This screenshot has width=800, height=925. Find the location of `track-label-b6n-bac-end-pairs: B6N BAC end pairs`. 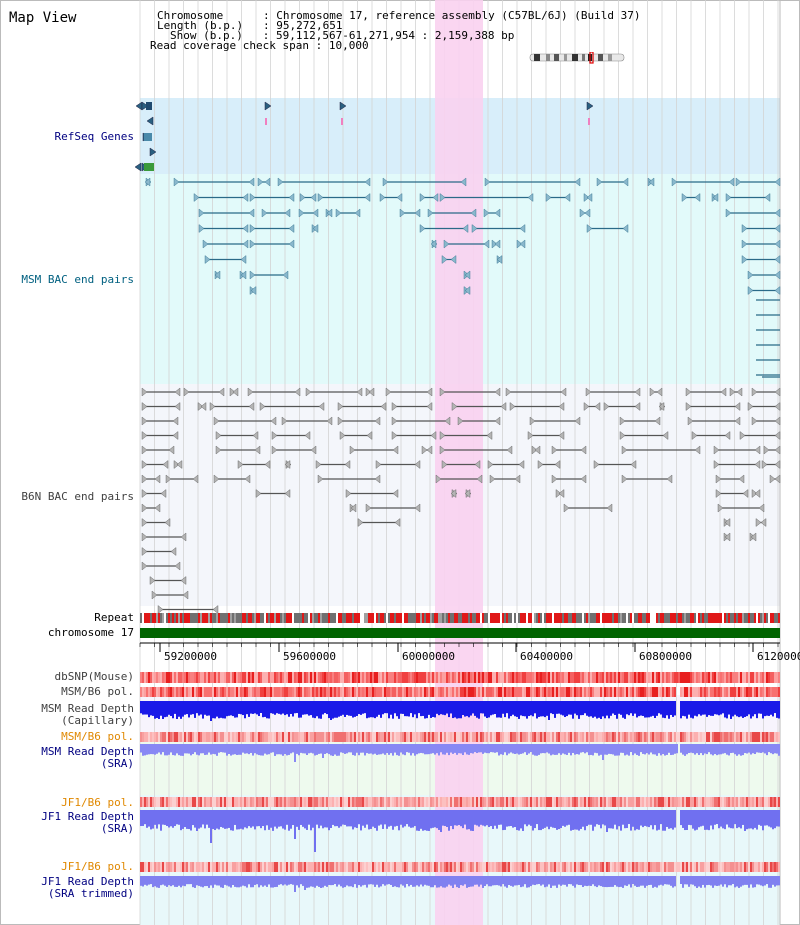

track-label-b6n-bac-end-pairs: B6N BAC end pairs is located at coordinates (77, 496).